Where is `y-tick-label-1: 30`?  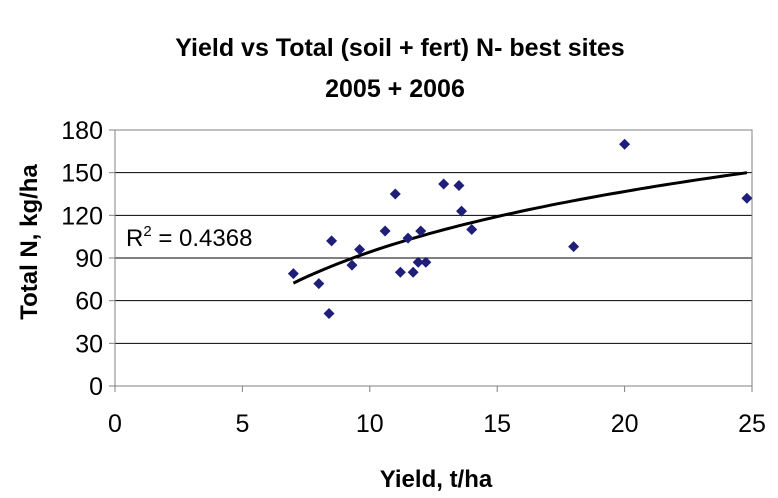
y-tick-label-1: 30 is located at coordinates (89, 344).